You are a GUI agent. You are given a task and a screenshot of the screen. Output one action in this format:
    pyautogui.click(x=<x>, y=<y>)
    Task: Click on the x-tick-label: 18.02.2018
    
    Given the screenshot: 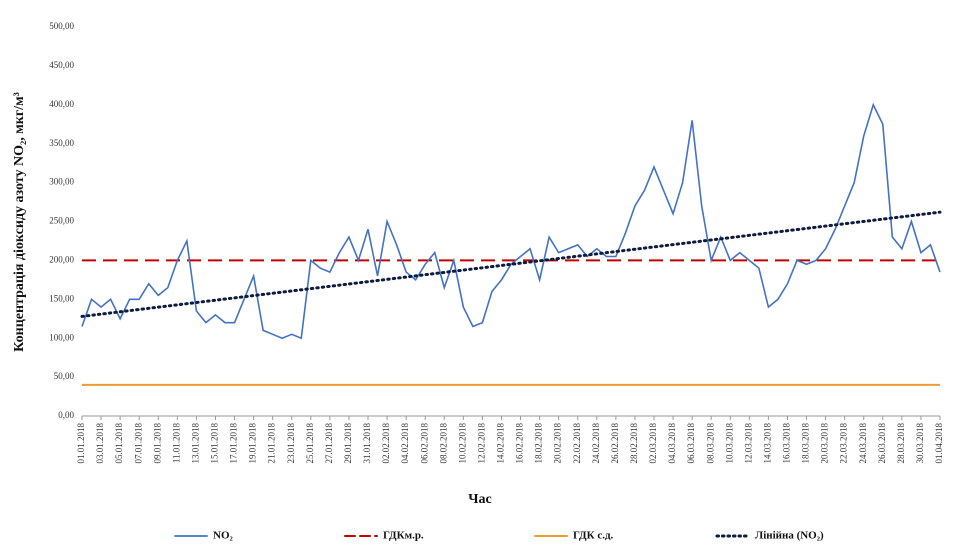 What is the action you would take?
    pyautogui.click(x=539, y=443)
    